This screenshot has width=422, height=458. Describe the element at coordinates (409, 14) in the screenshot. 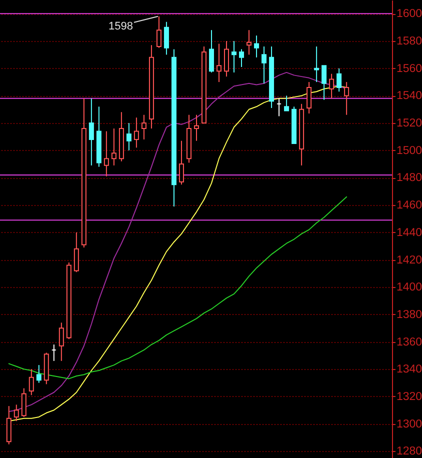

I see `y-tick-label: 1600` at that location.